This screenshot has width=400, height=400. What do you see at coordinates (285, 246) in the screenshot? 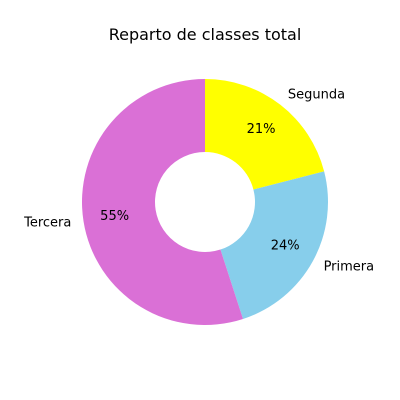
I see `slice-percent-primera: 24%` at bounding box center [285, 246].